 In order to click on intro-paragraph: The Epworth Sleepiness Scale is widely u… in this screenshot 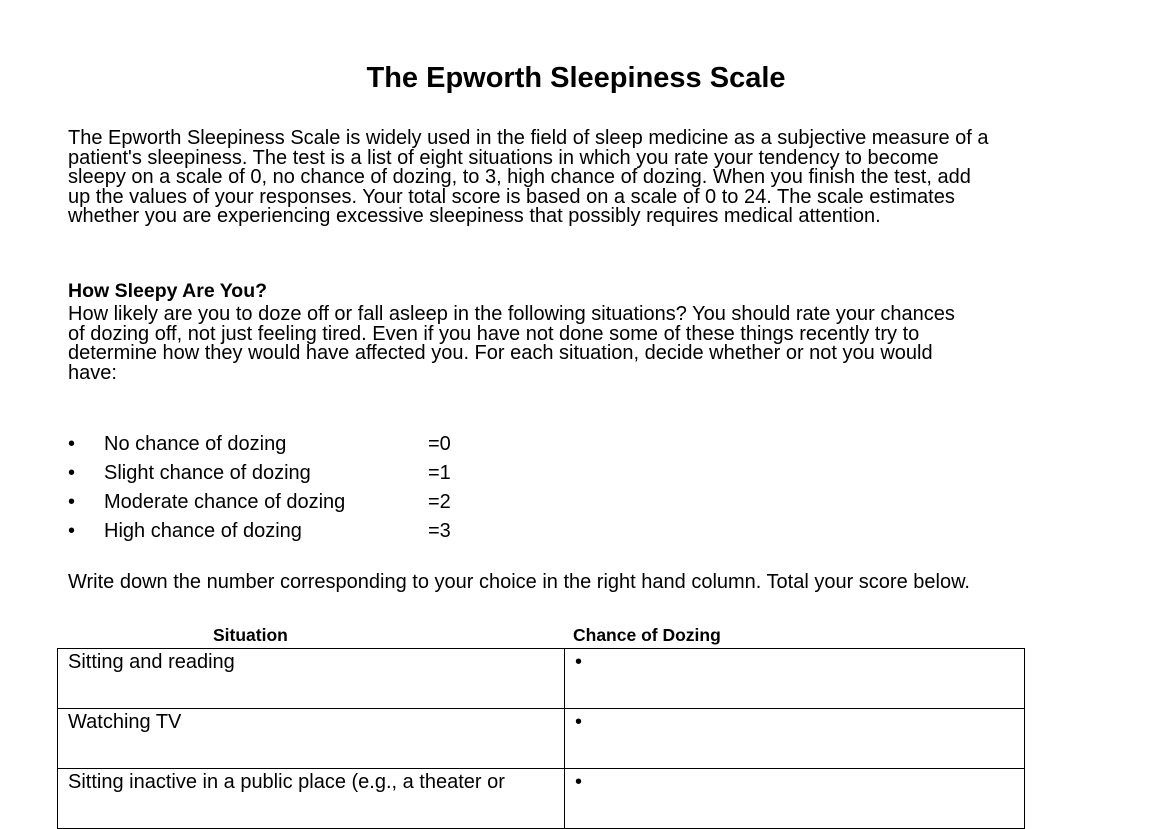, I will do `click(528, 177)`.